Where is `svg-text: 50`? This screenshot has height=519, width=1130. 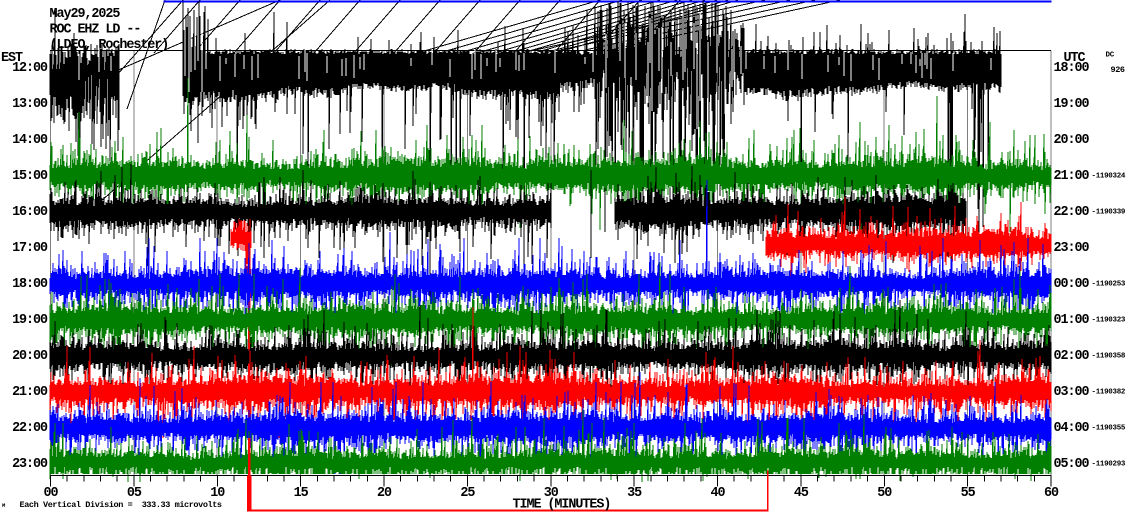
svg-text: 50 is located at coordinates (884, 493).